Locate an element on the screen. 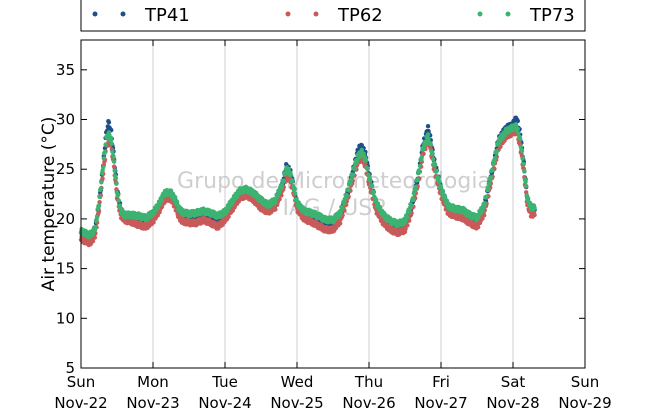 This screenshot has width=650, height=409. x-tick-label-date: Nov-26 is located at coordinates (368, 401).